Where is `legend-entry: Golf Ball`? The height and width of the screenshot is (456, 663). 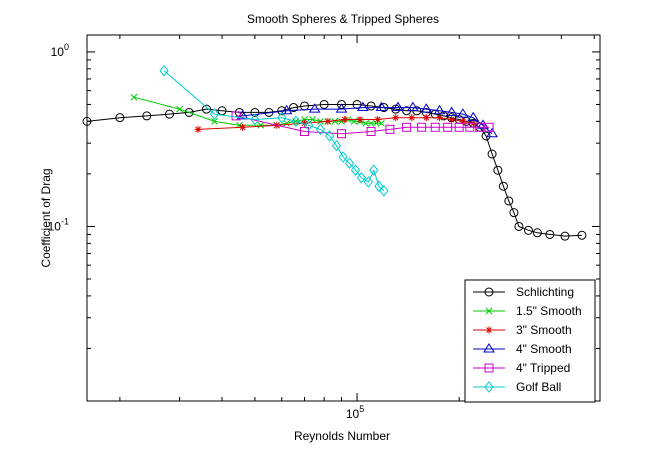
legend-entry: Golf Ball is located at coordinates (517, 387).